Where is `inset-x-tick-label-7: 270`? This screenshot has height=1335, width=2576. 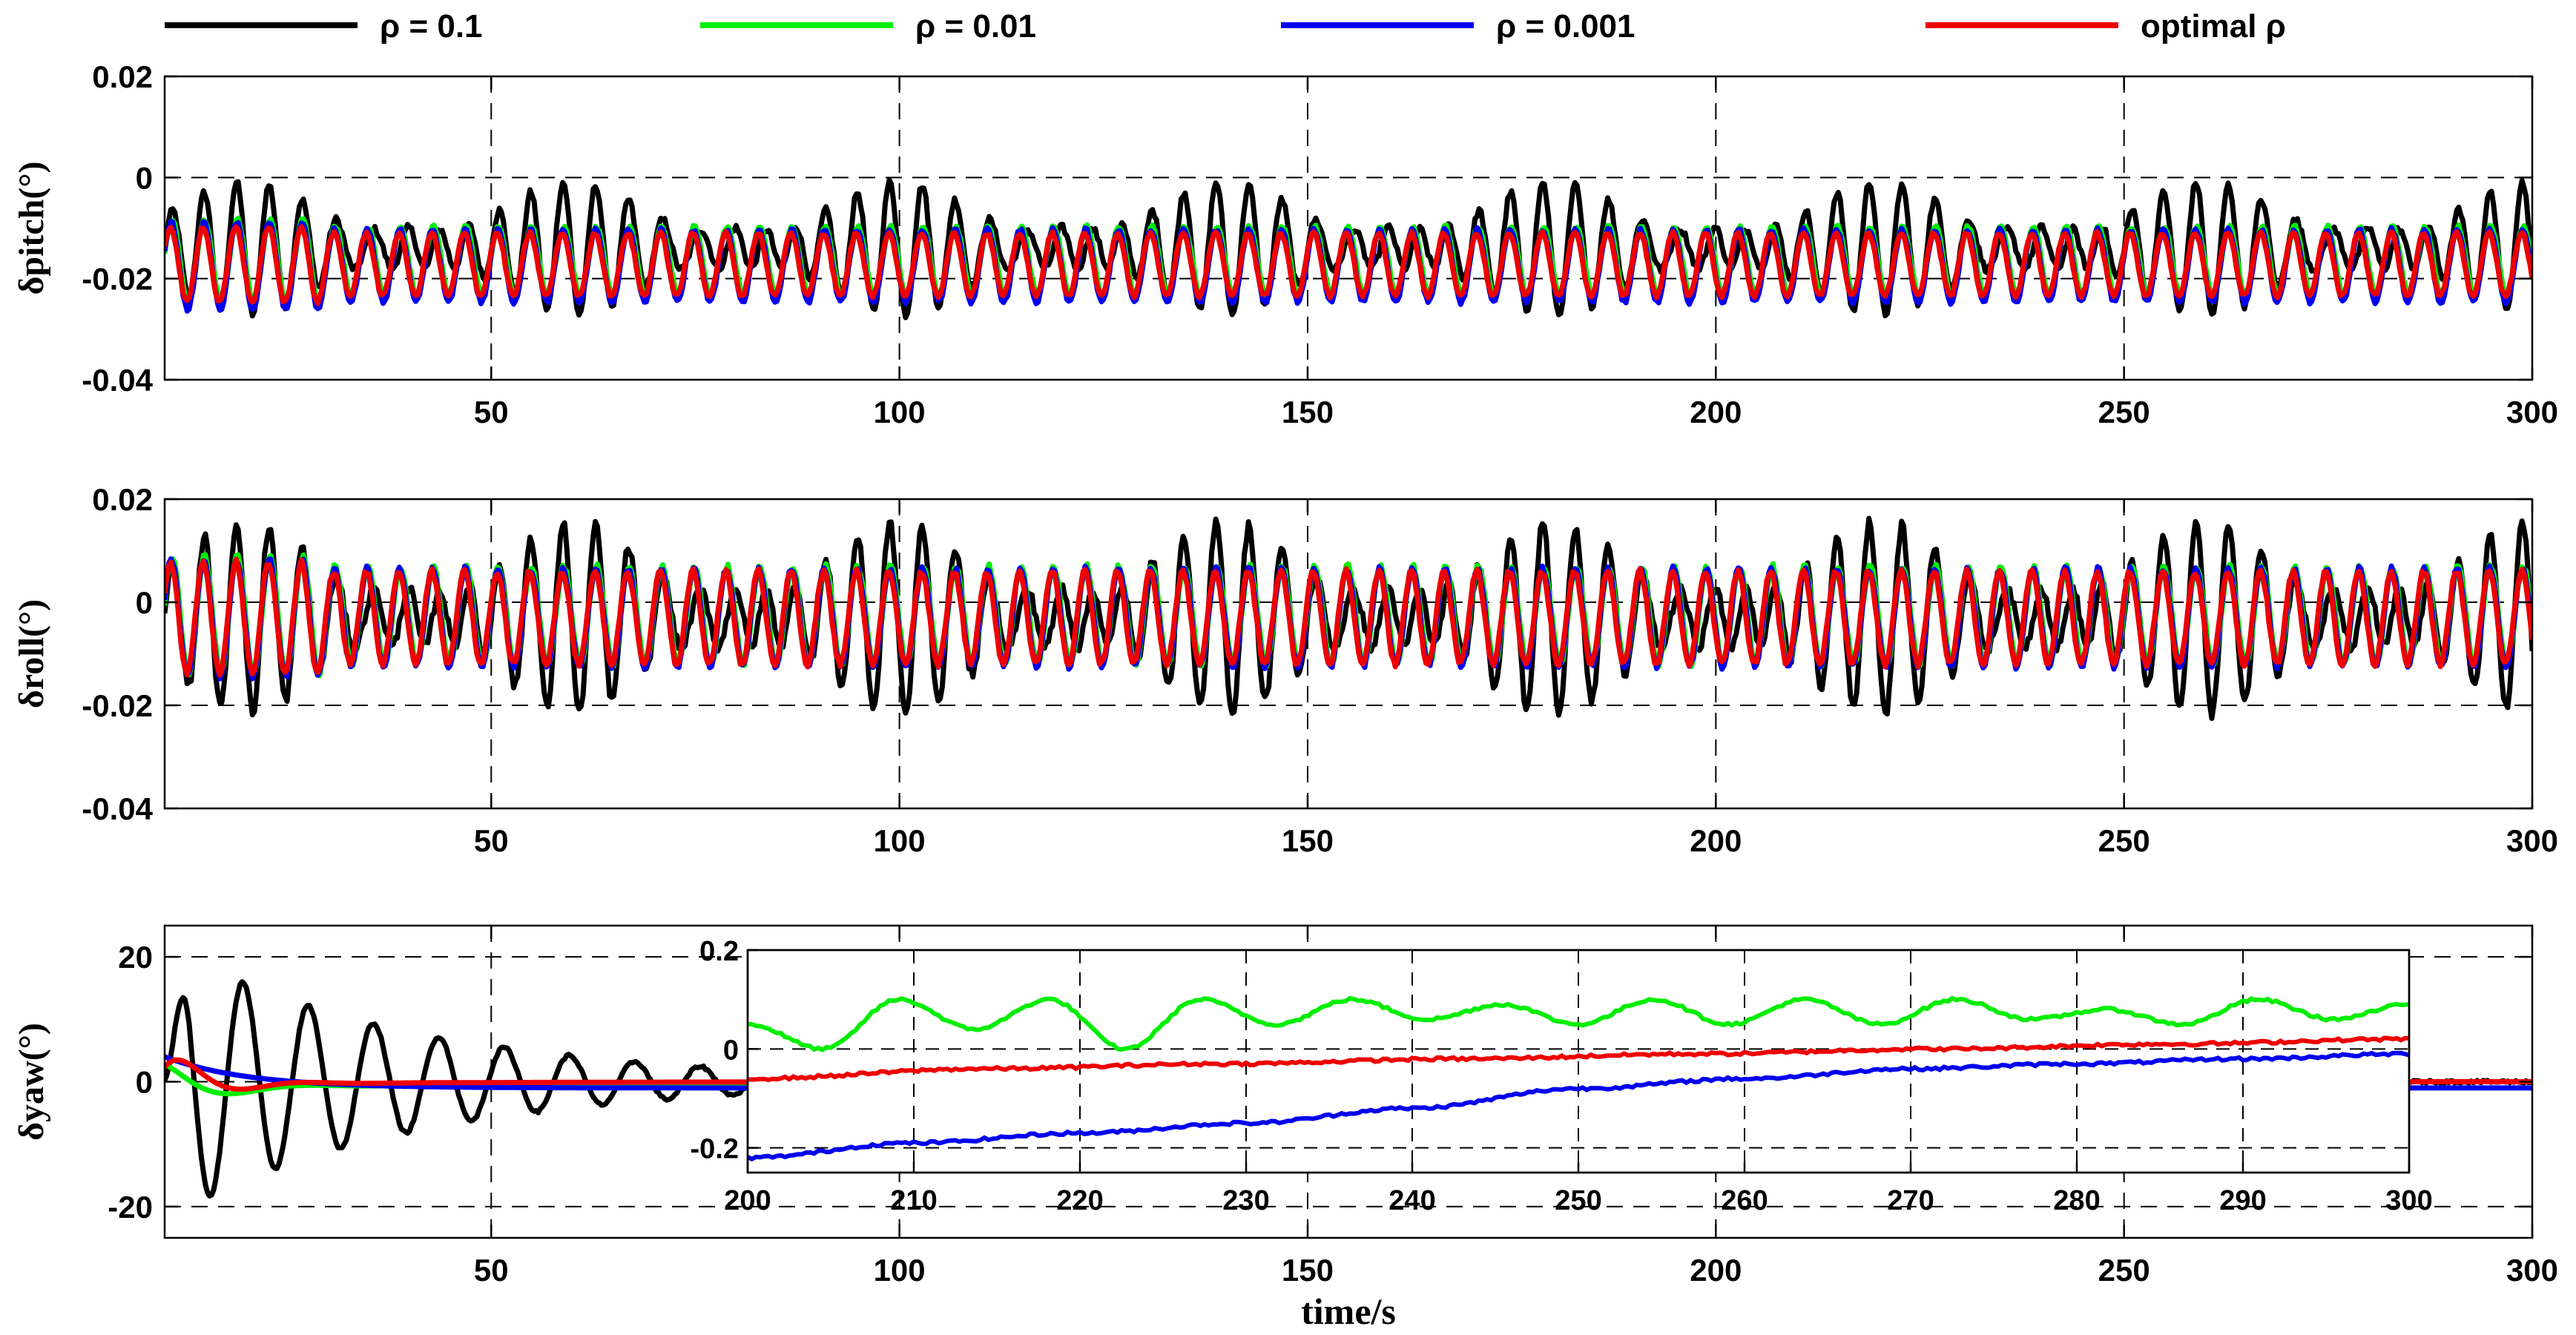
inset-x-tick-label-7: 270 is located at coordinates (1911, 1200).